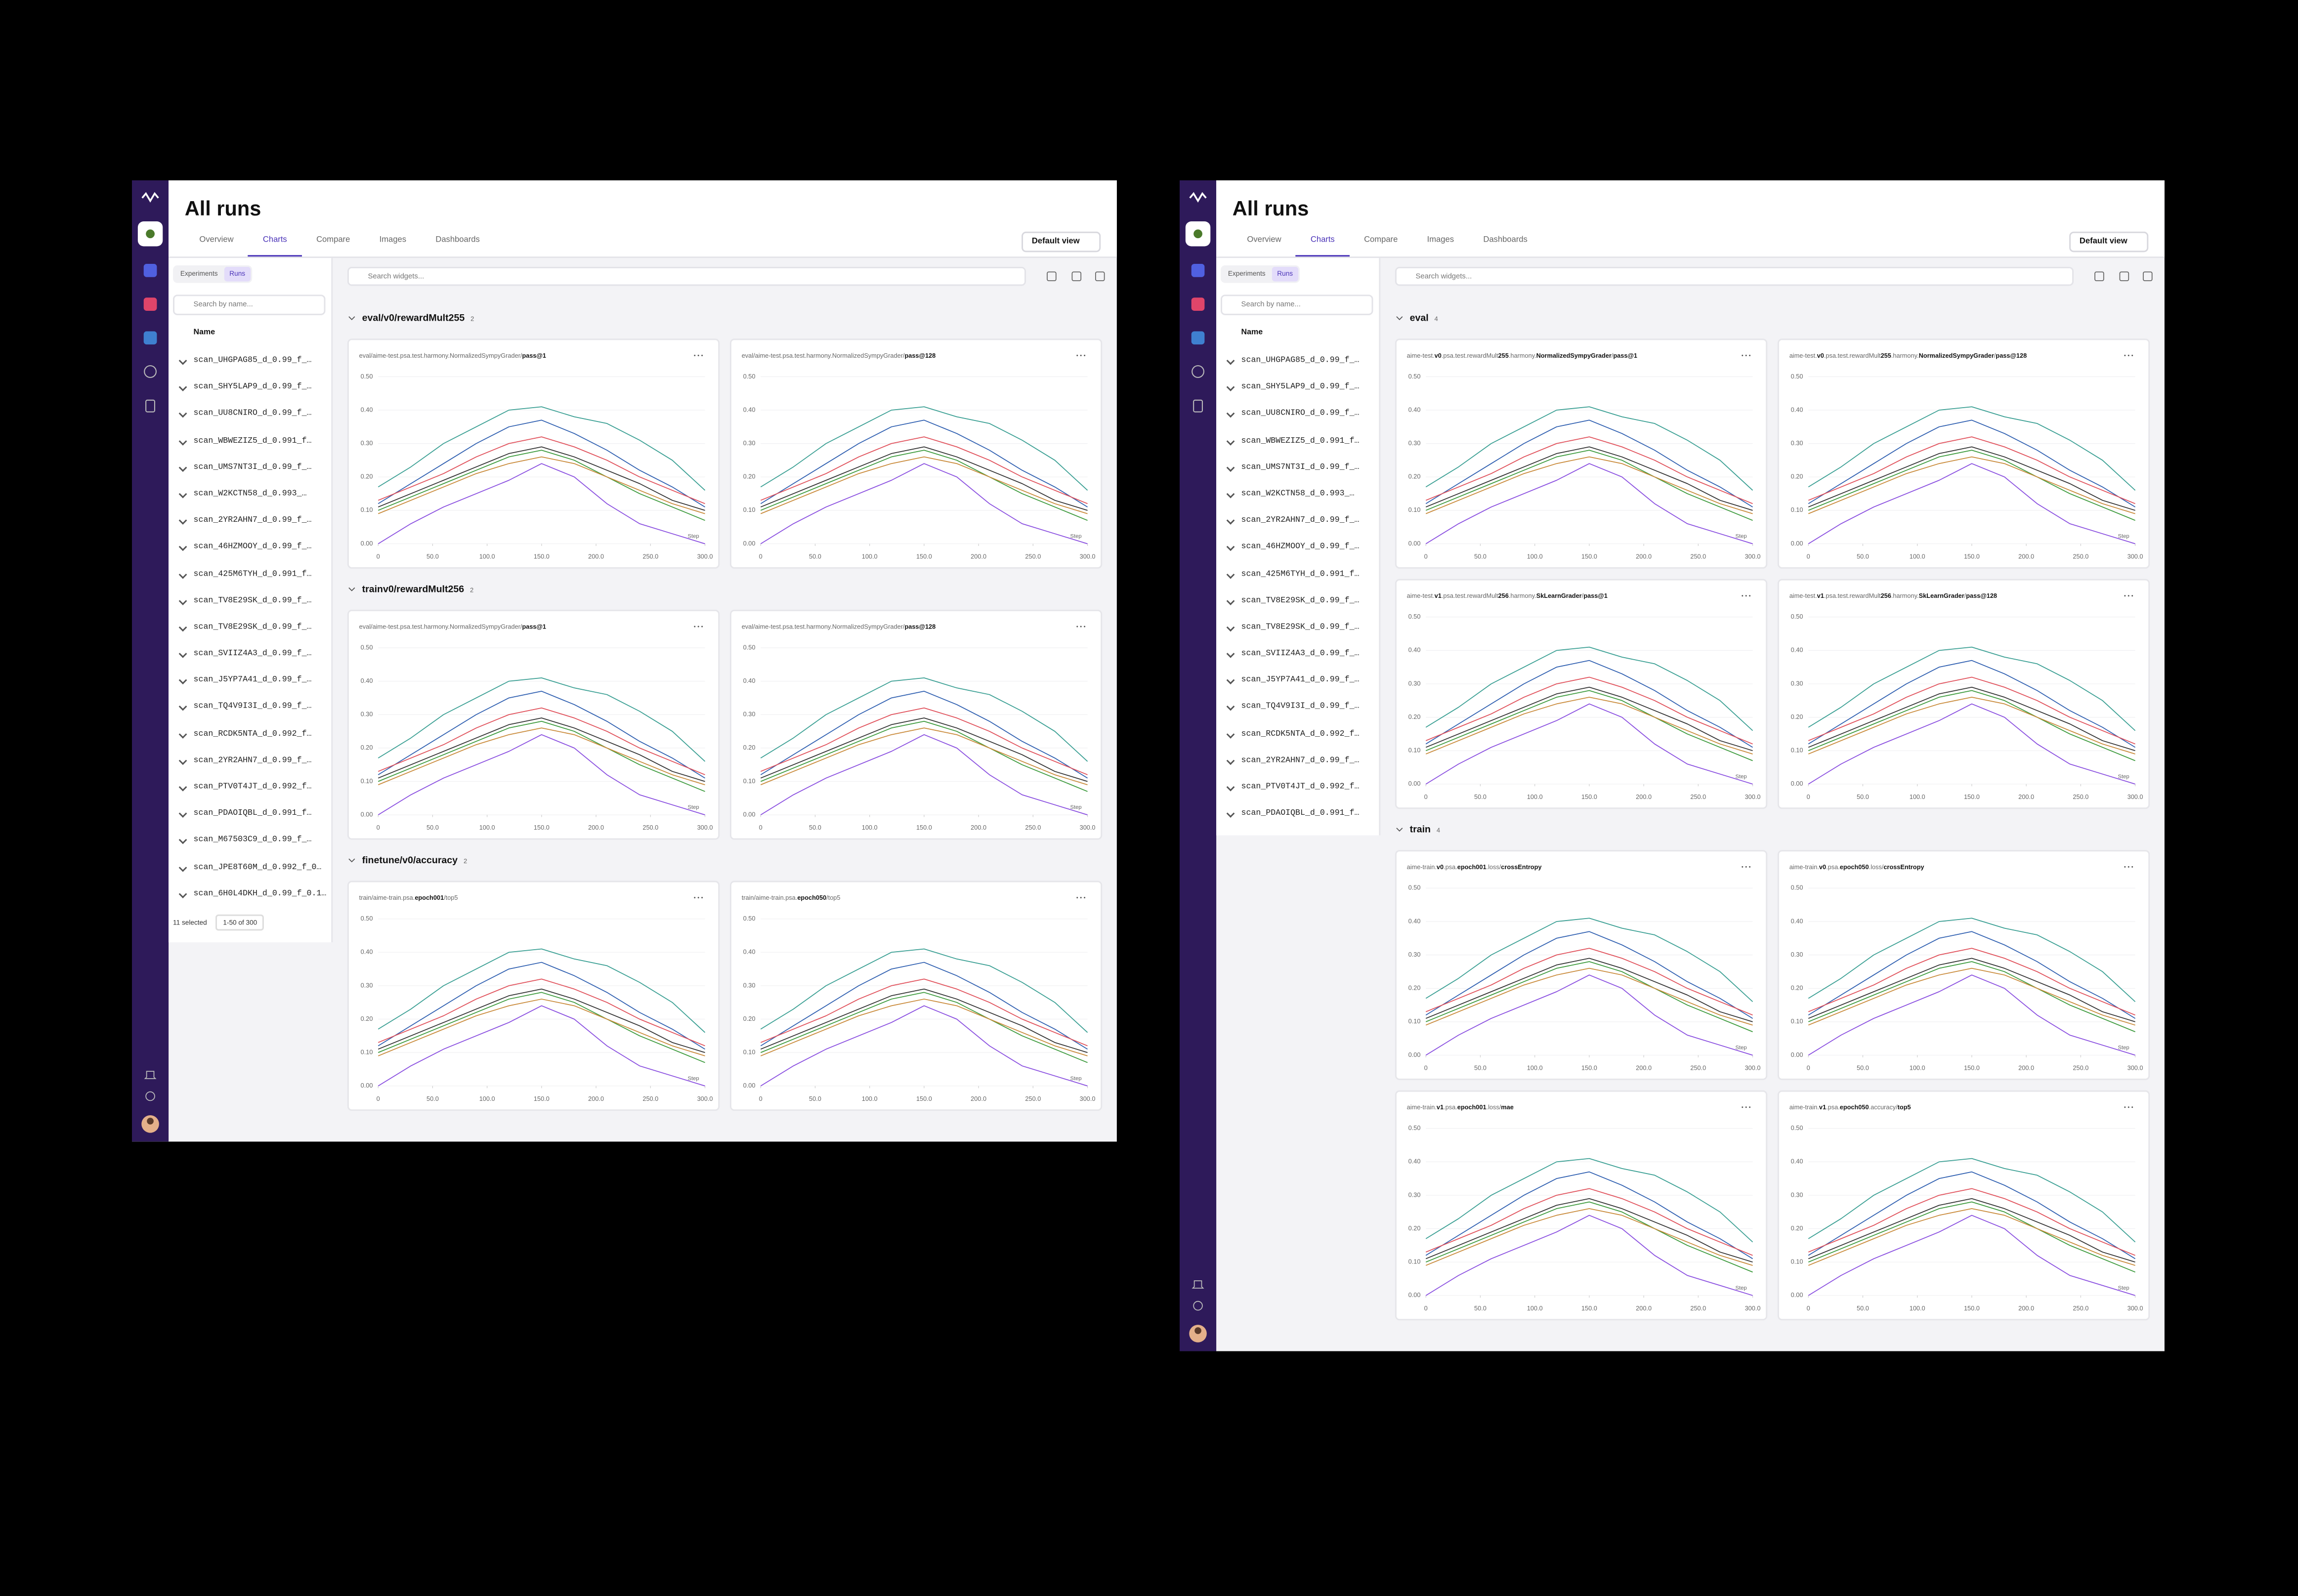  What do you see at coordinates (724, 860) in the screenshot?
I see `section-header: finetune/v0/accuracy 2` at bounding box center [724, 860].